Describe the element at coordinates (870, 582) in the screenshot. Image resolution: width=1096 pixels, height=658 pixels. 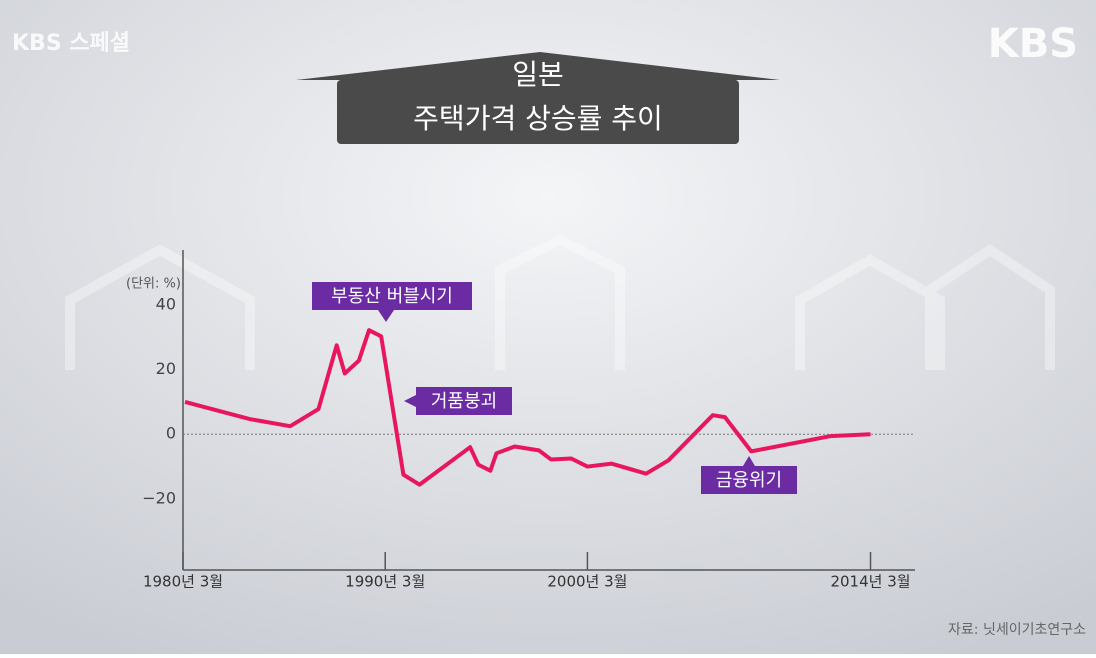
I see `x-tick-label: 2014년 3월` at that location.